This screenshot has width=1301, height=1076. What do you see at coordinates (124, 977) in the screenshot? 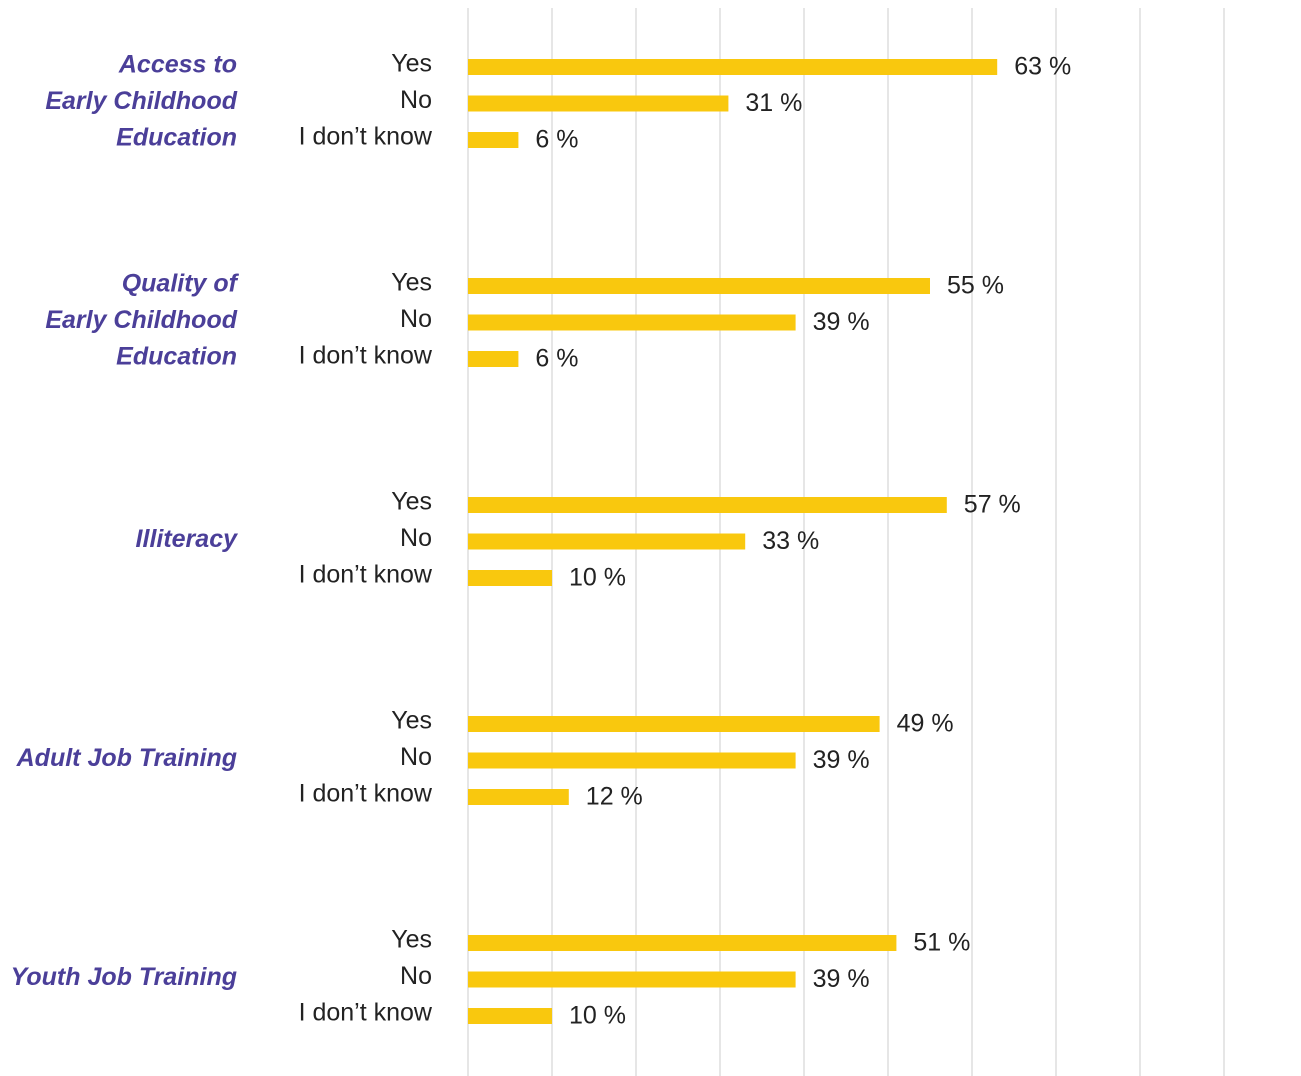
I see `group-label: Youth Job Training` at bounding box center [124, 977].